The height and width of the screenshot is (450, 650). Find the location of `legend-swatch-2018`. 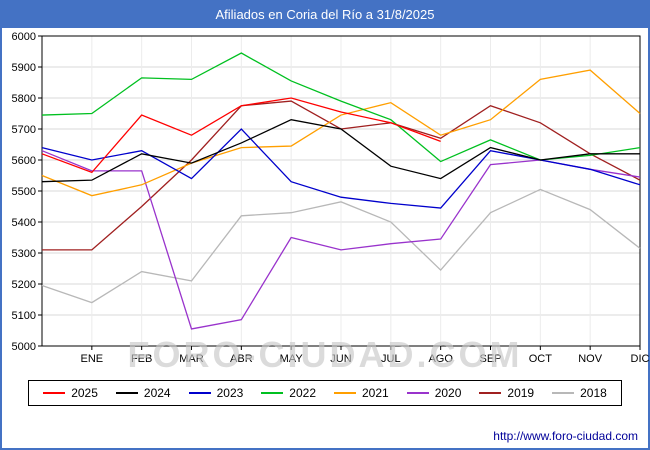

legend-swatch-2018 is located at coordinates (563, 393).